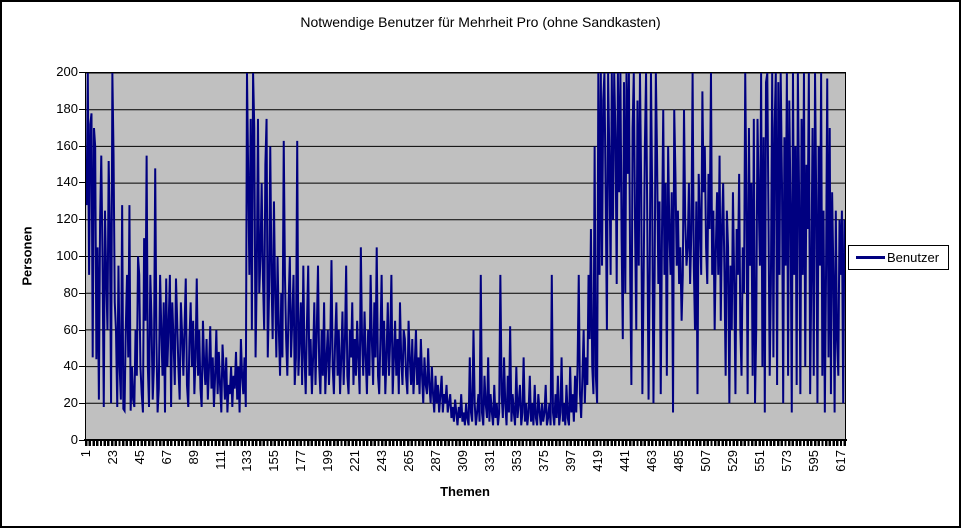  Describe the element at coordinates (517, 461) in the screenshot. I see `x-tick-label: 353` at that location.